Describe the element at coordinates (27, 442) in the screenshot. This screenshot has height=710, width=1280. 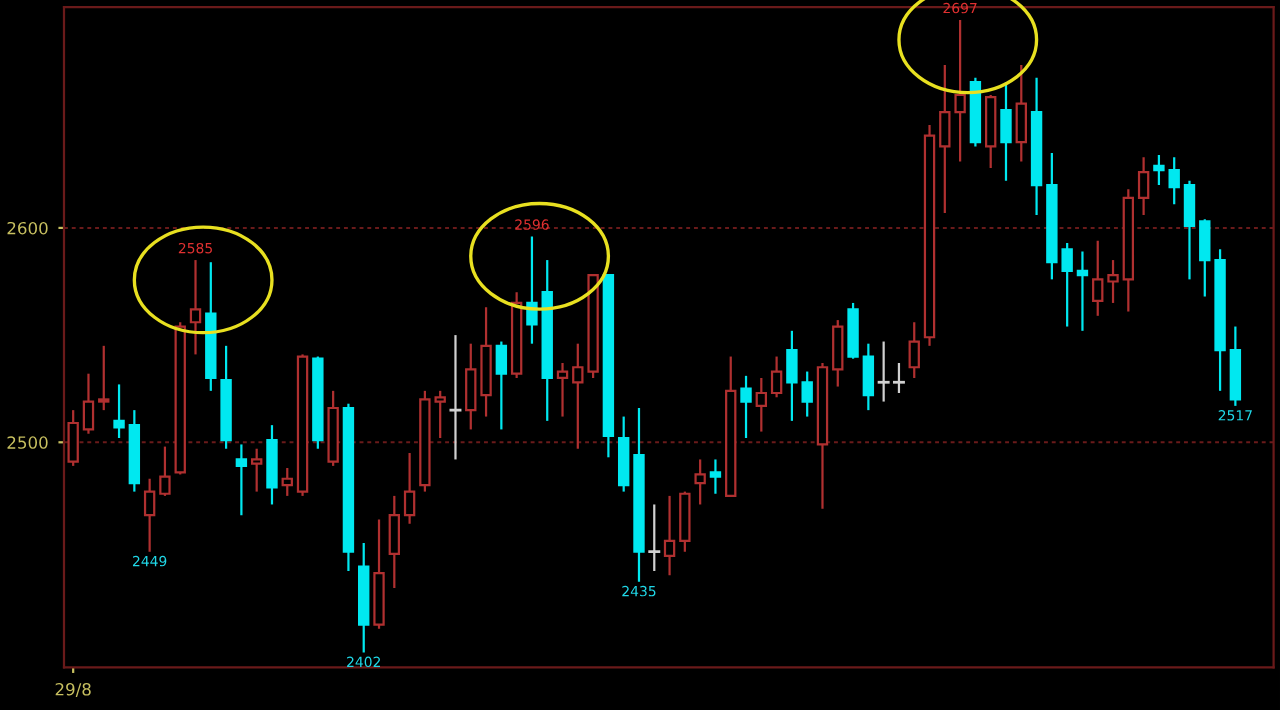
I see `y-tick-label: 2500` at that location.